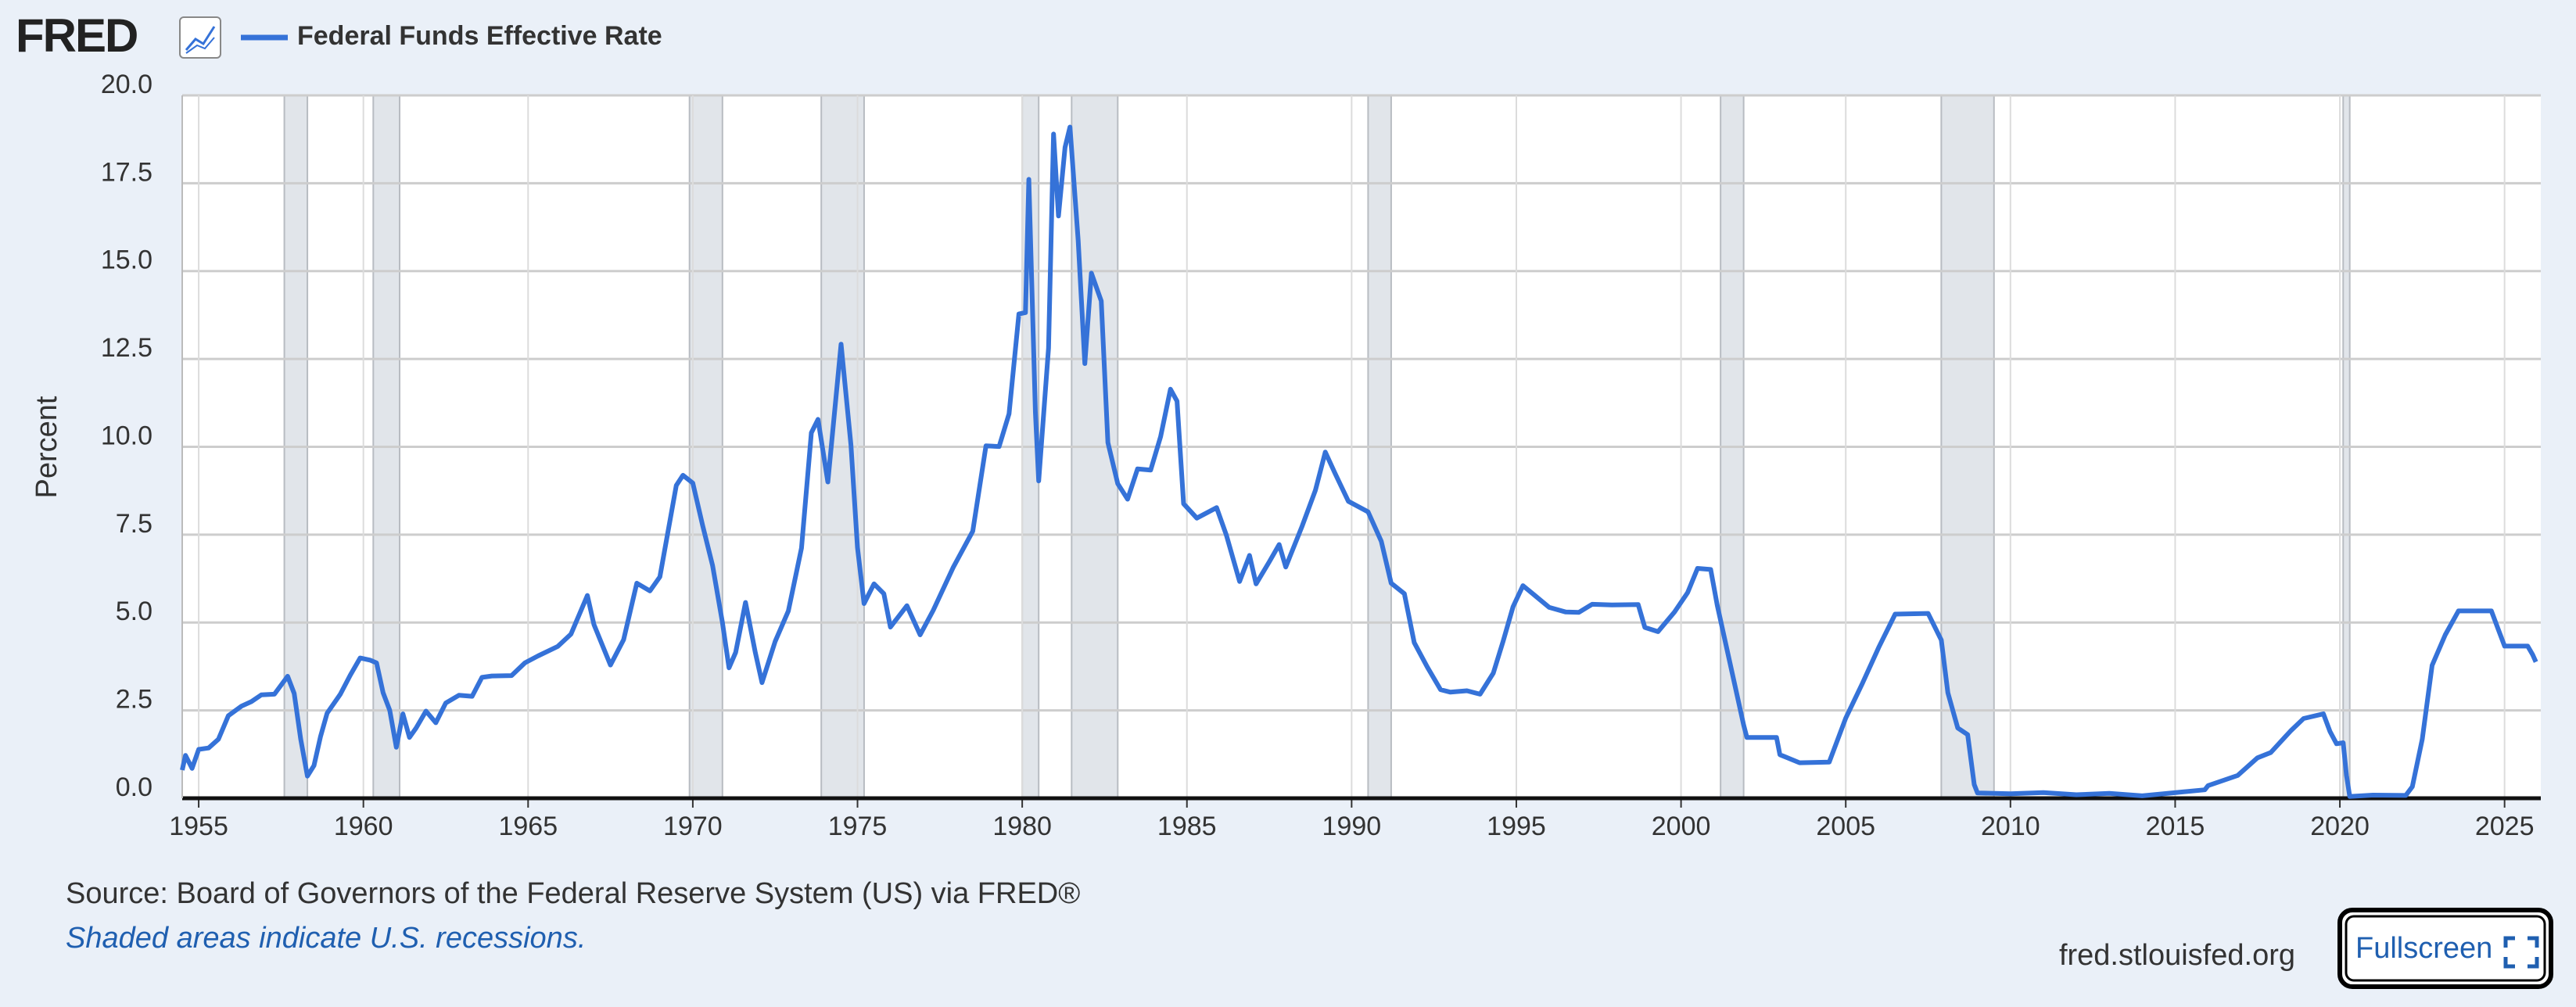 Image resolution: width=2576 pixels, height=1007 pixels. I want to click on y-axis-label: Percent, so click(47, 447).